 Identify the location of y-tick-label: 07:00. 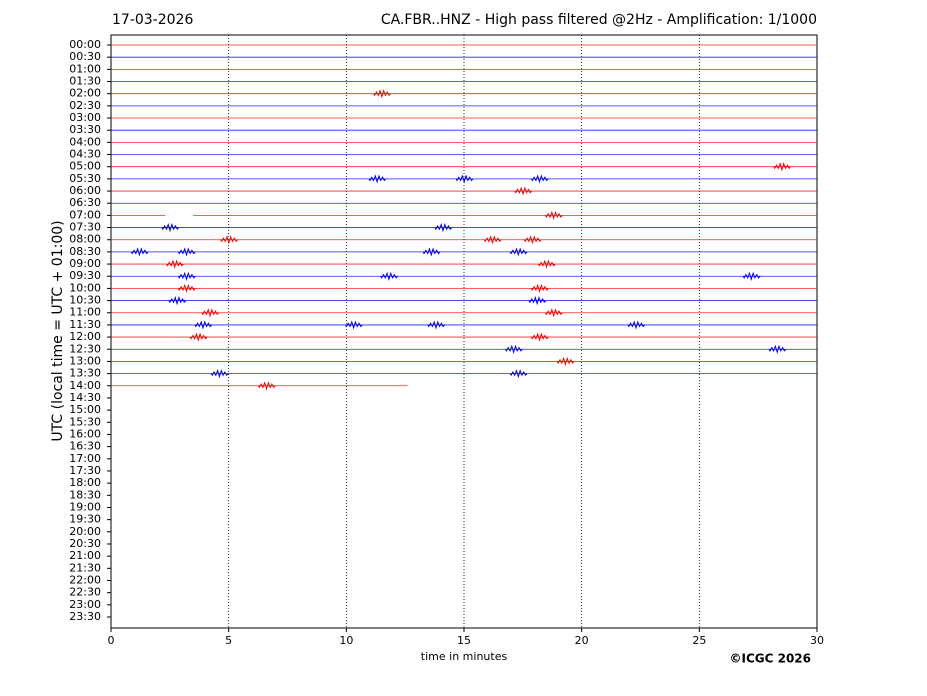
(85, 214).